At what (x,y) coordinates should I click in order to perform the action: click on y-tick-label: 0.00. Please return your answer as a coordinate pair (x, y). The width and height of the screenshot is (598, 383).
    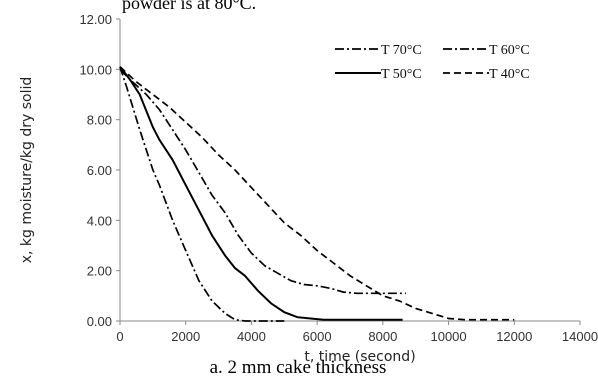
    Looking at the image, I should click on (99, 321).